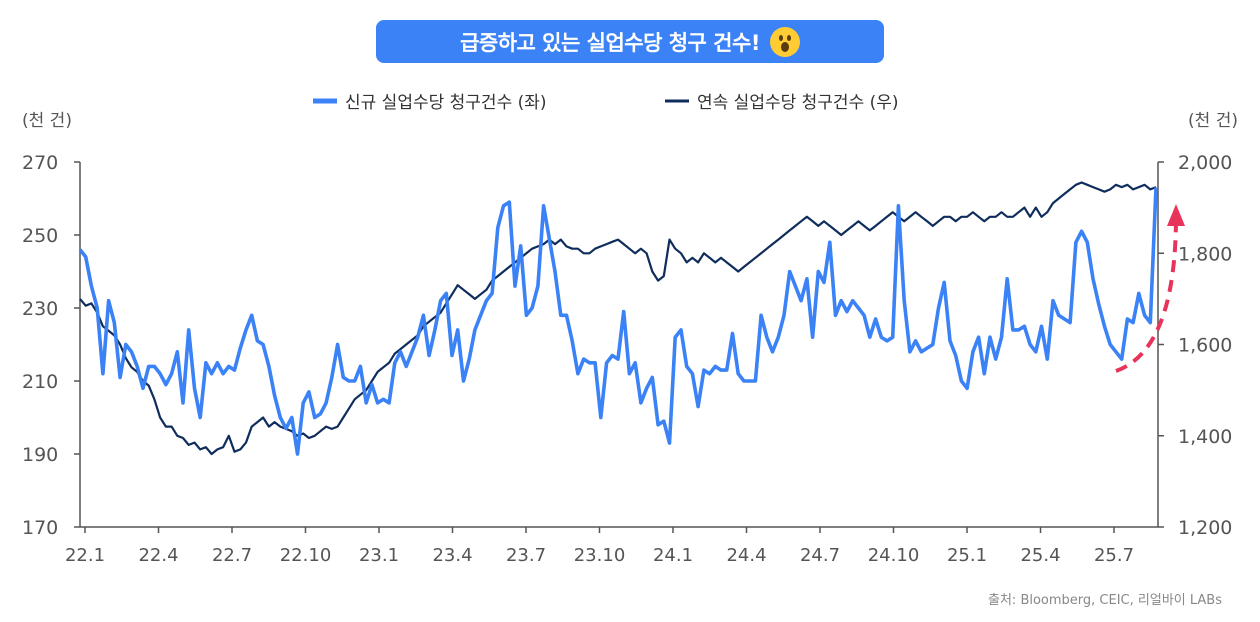 This screenshot has width=1260, height=622. What do you see at coordinates (820, 555) in the screenshot?
I see `x-tick-label: 24.7` at bounding box center [820, 555].